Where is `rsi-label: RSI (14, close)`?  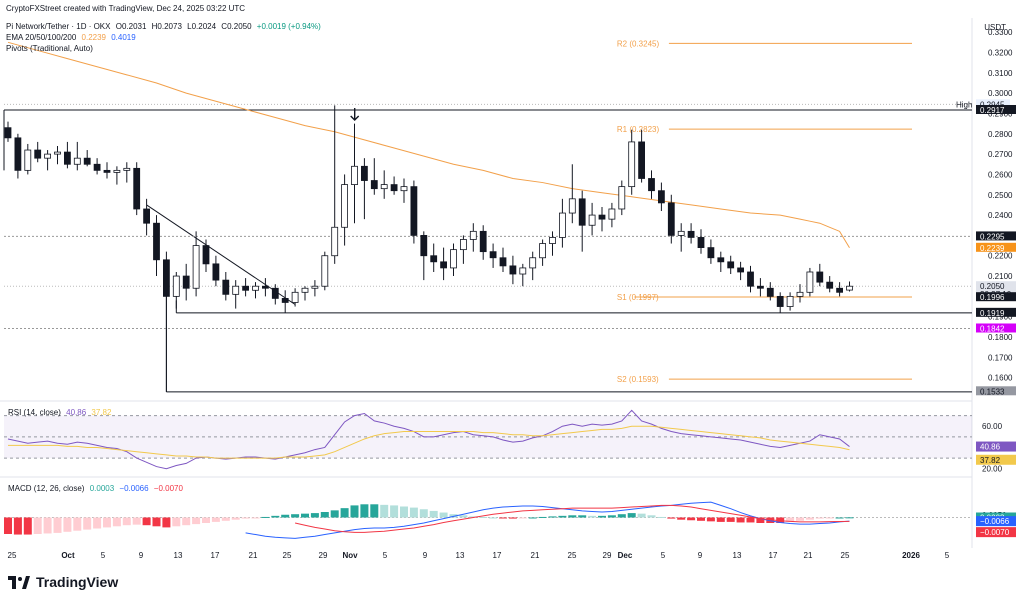 rsi-label: RSI (14, close) is located at coordinates (34, 412).